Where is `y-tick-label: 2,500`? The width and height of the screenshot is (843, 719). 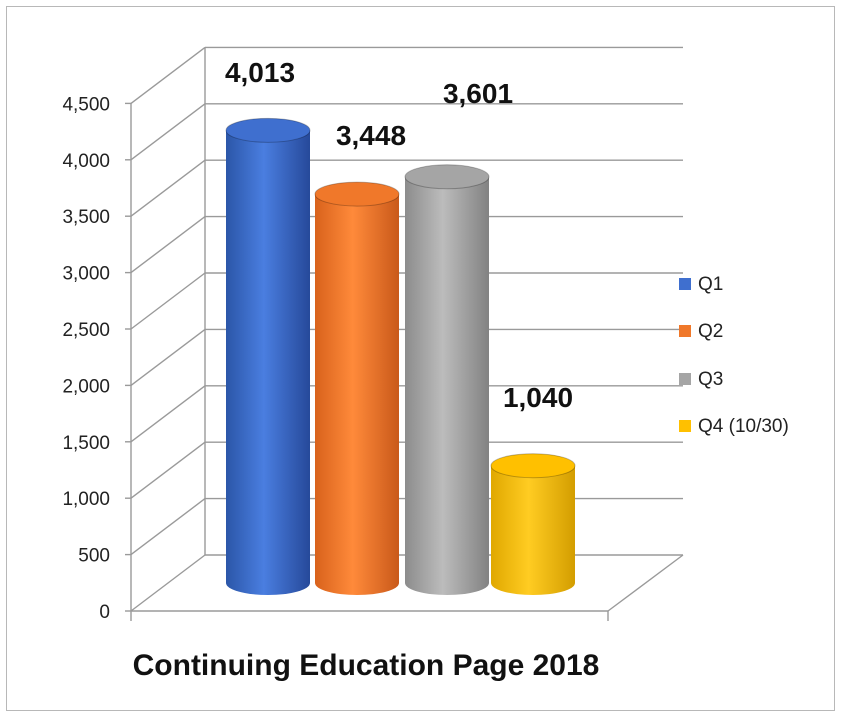
y-tick-label: 2,500 is located at coordinates (86, 330).